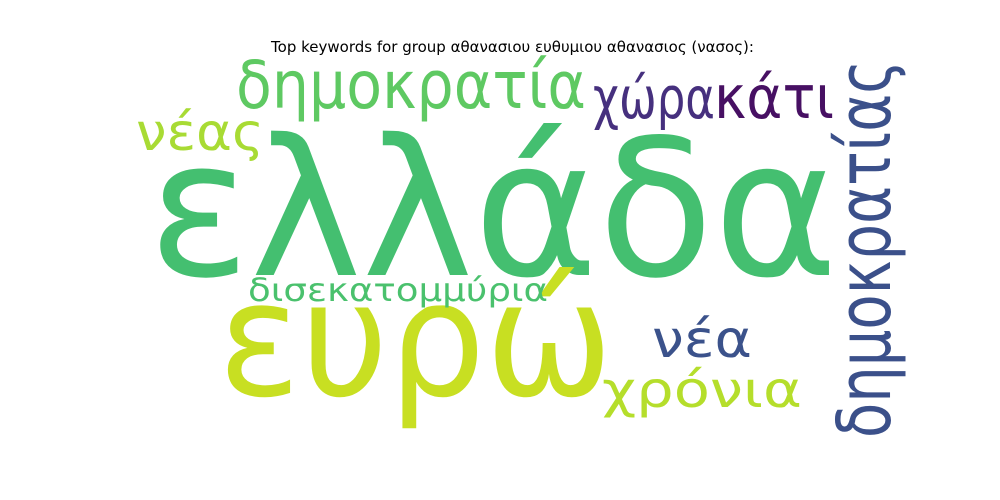 This screenshot has height=500, width=1000. I want to click on word-2: ευρώ, so click(415, 339).